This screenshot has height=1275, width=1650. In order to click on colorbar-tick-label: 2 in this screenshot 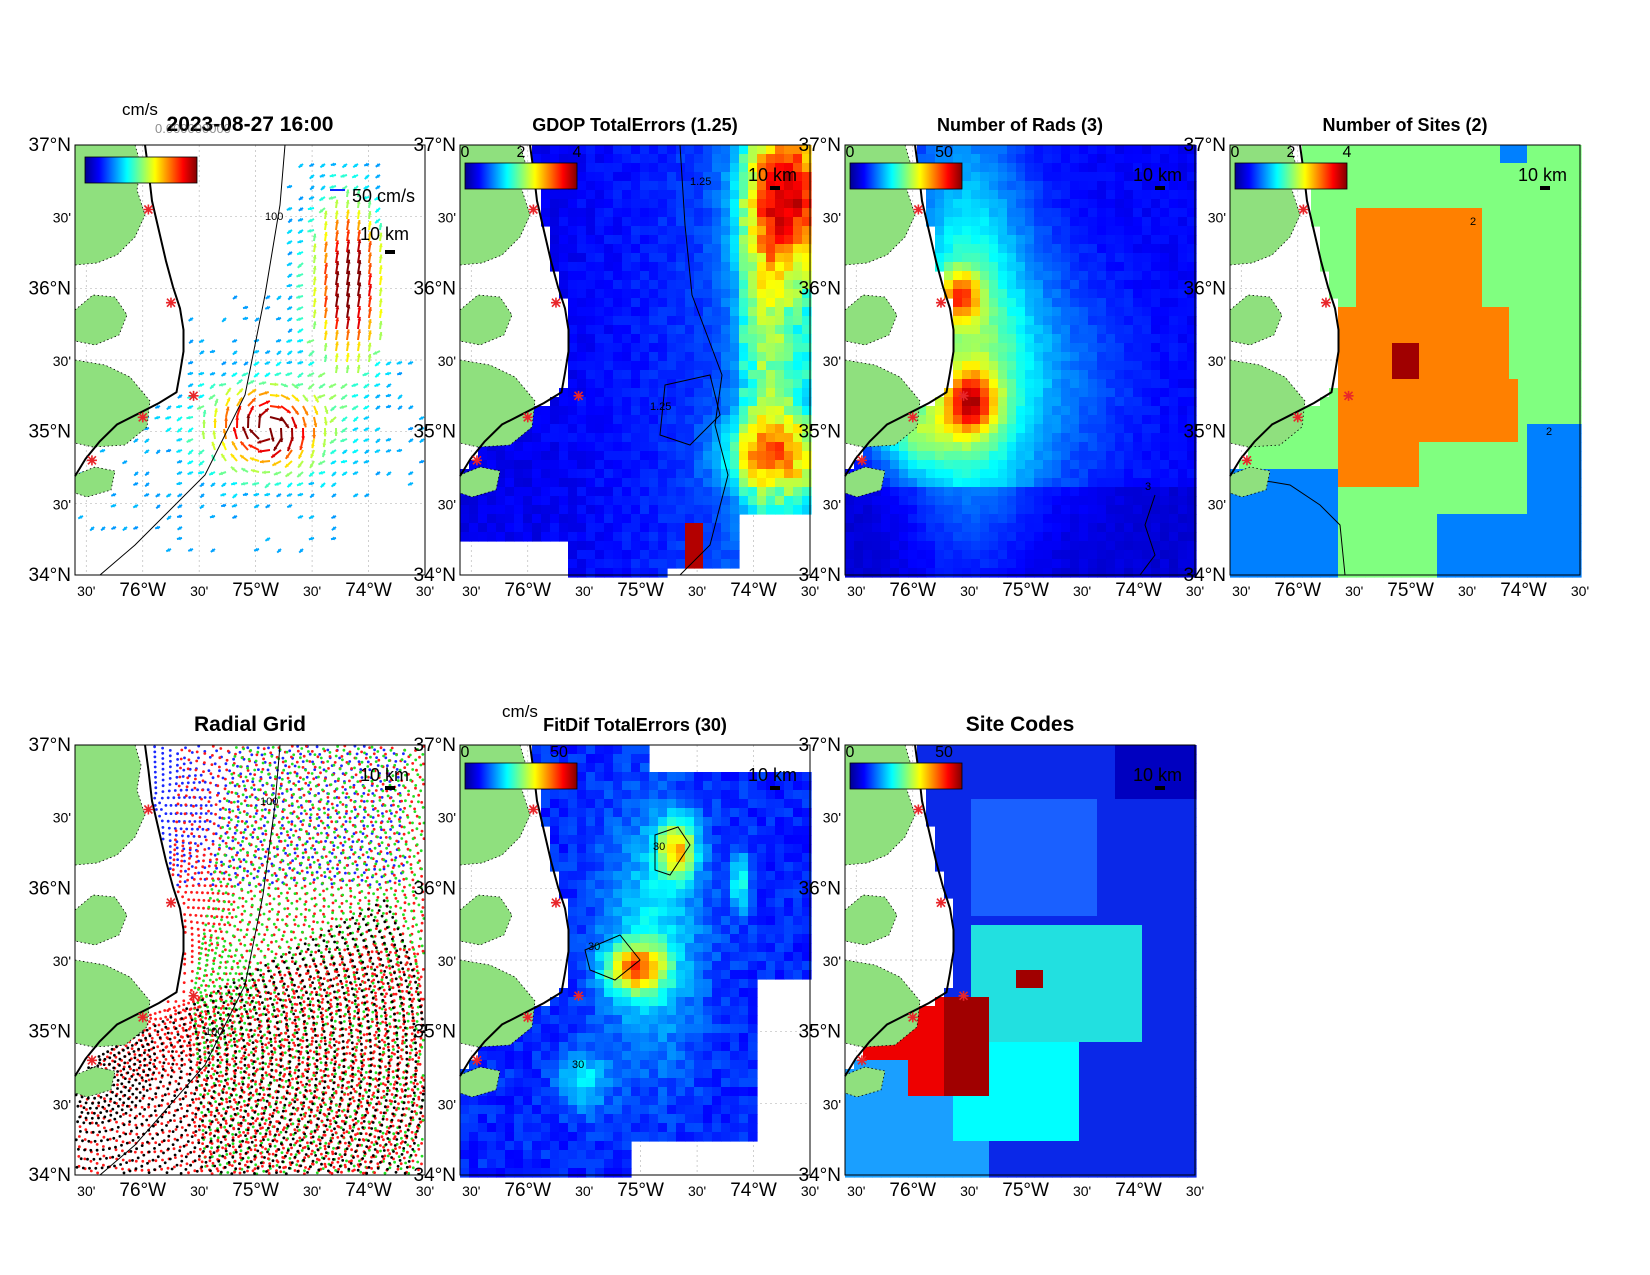, I will do `click(1291, 152)`.